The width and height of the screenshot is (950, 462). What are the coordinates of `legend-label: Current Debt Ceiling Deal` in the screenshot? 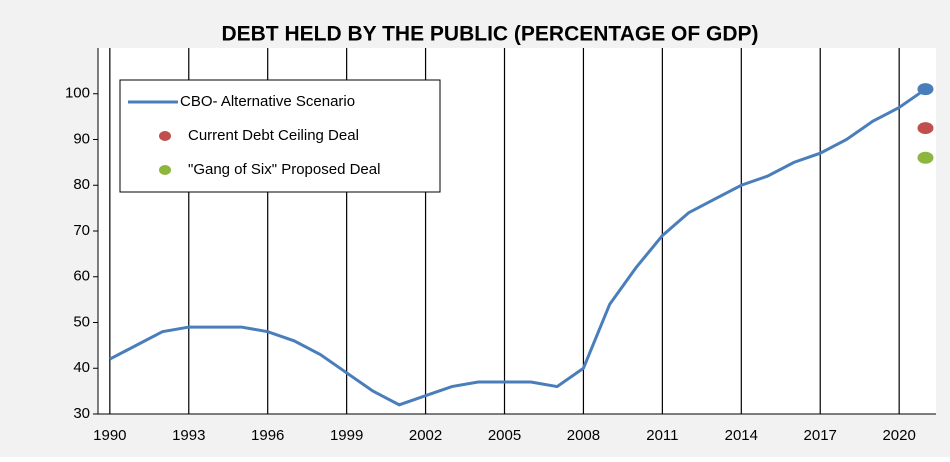 It's located at (273, 135).